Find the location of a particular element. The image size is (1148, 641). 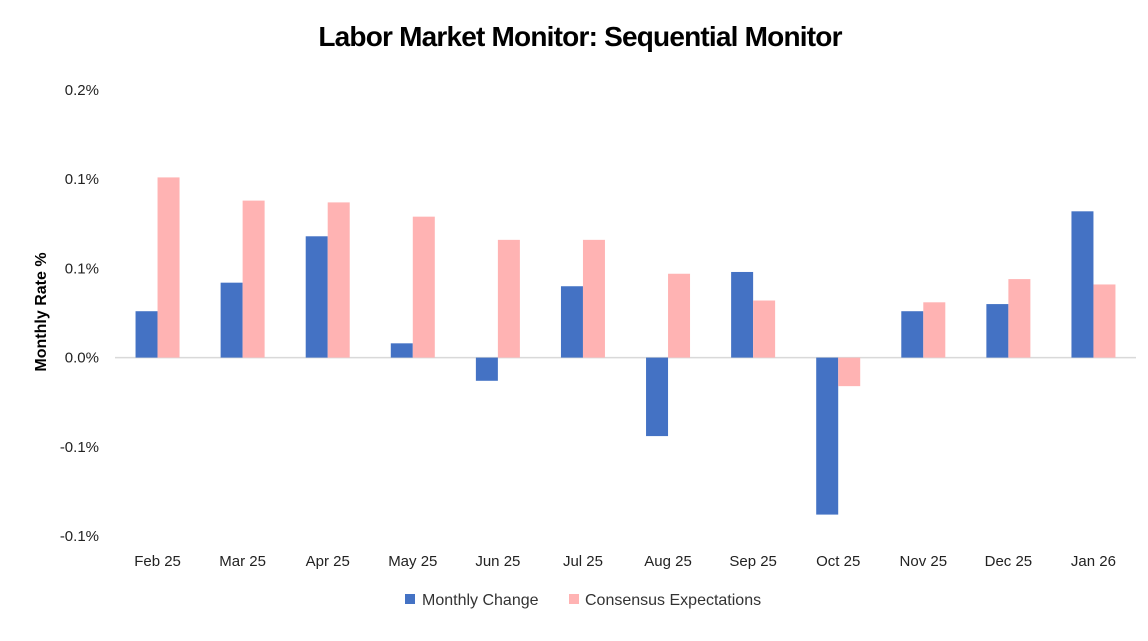

legend: Monthly Change Consensus Expectations is located at coordinates (583, 600).